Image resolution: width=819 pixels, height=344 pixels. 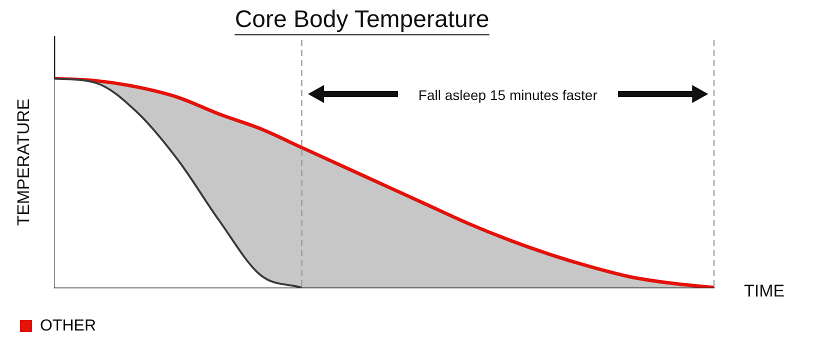 I want to click on legend-label: OTHER, so click(x=68, y=325).